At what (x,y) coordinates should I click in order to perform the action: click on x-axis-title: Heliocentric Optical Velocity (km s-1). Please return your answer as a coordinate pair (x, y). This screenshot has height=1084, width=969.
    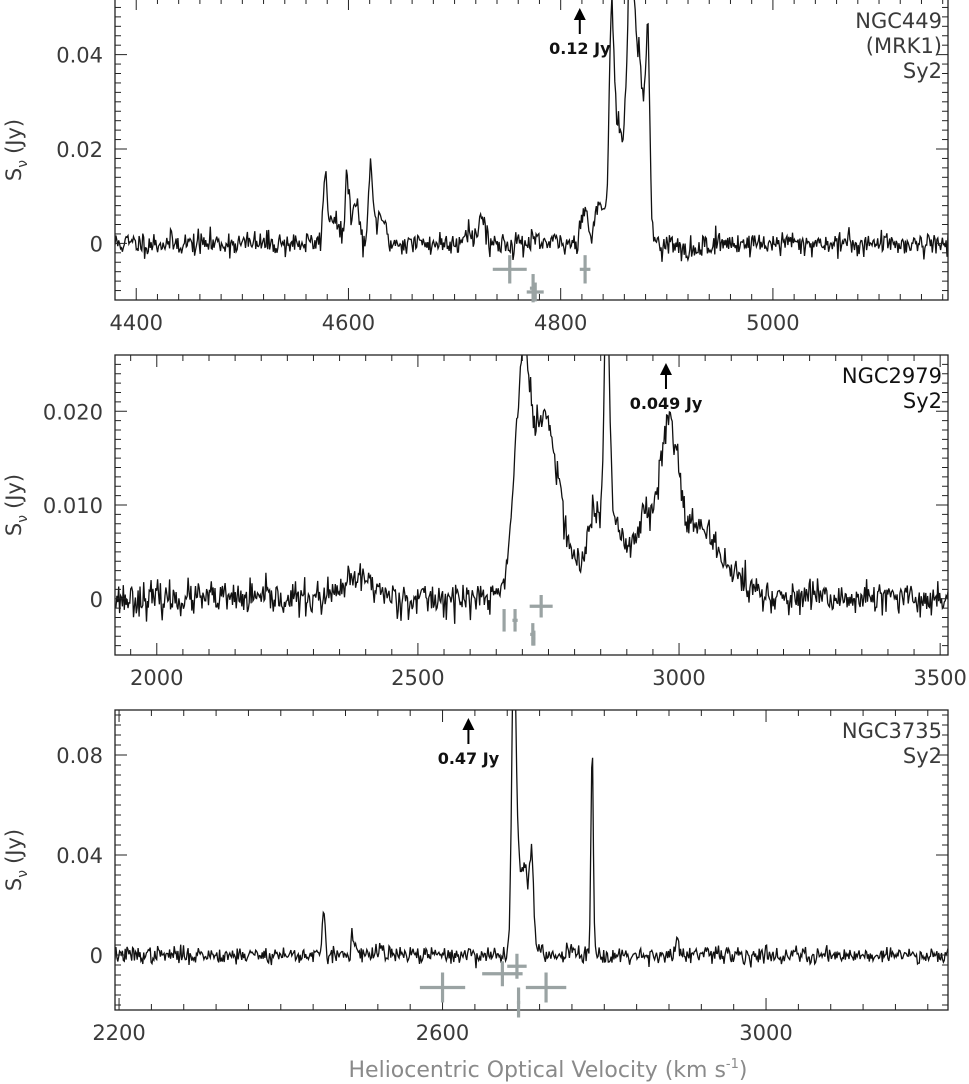
    Looking at the image, I should click on (548, 1070).